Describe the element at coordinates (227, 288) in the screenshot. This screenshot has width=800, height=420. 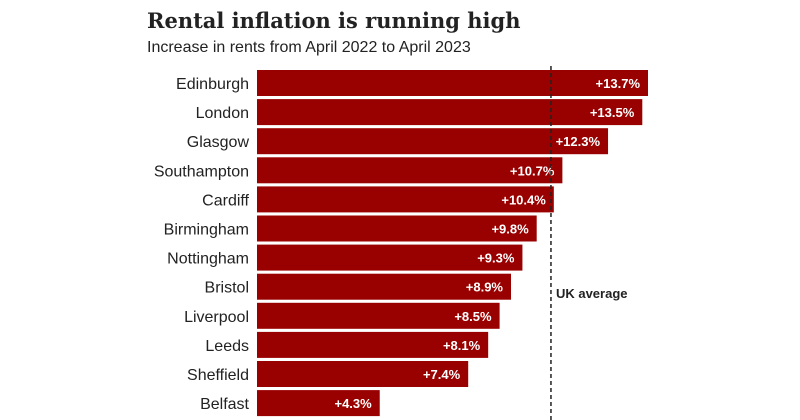
I see `category-label: Bristol` at that location.